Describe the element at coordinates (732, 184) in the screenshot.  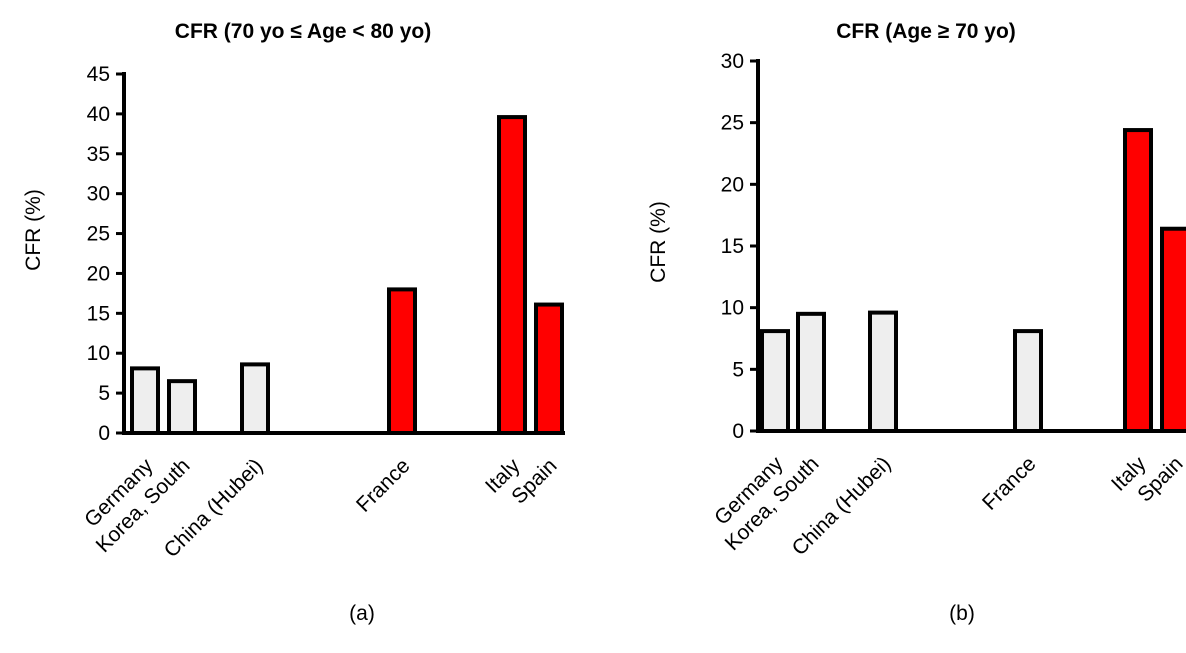
I see `chart-b-y-tick-label: 20` at that location.